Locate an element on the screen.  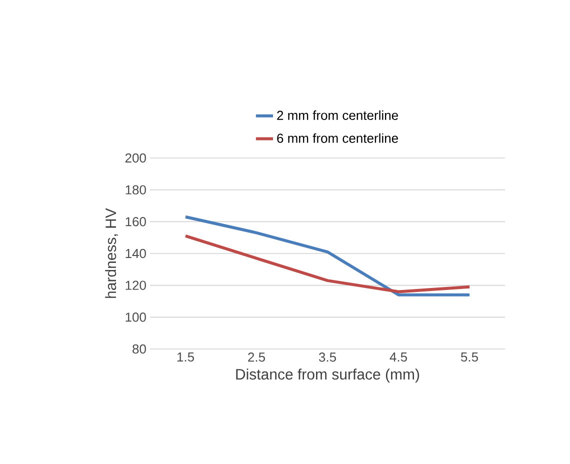
y-tick-label: 140 is located at coordinates (136, 253).